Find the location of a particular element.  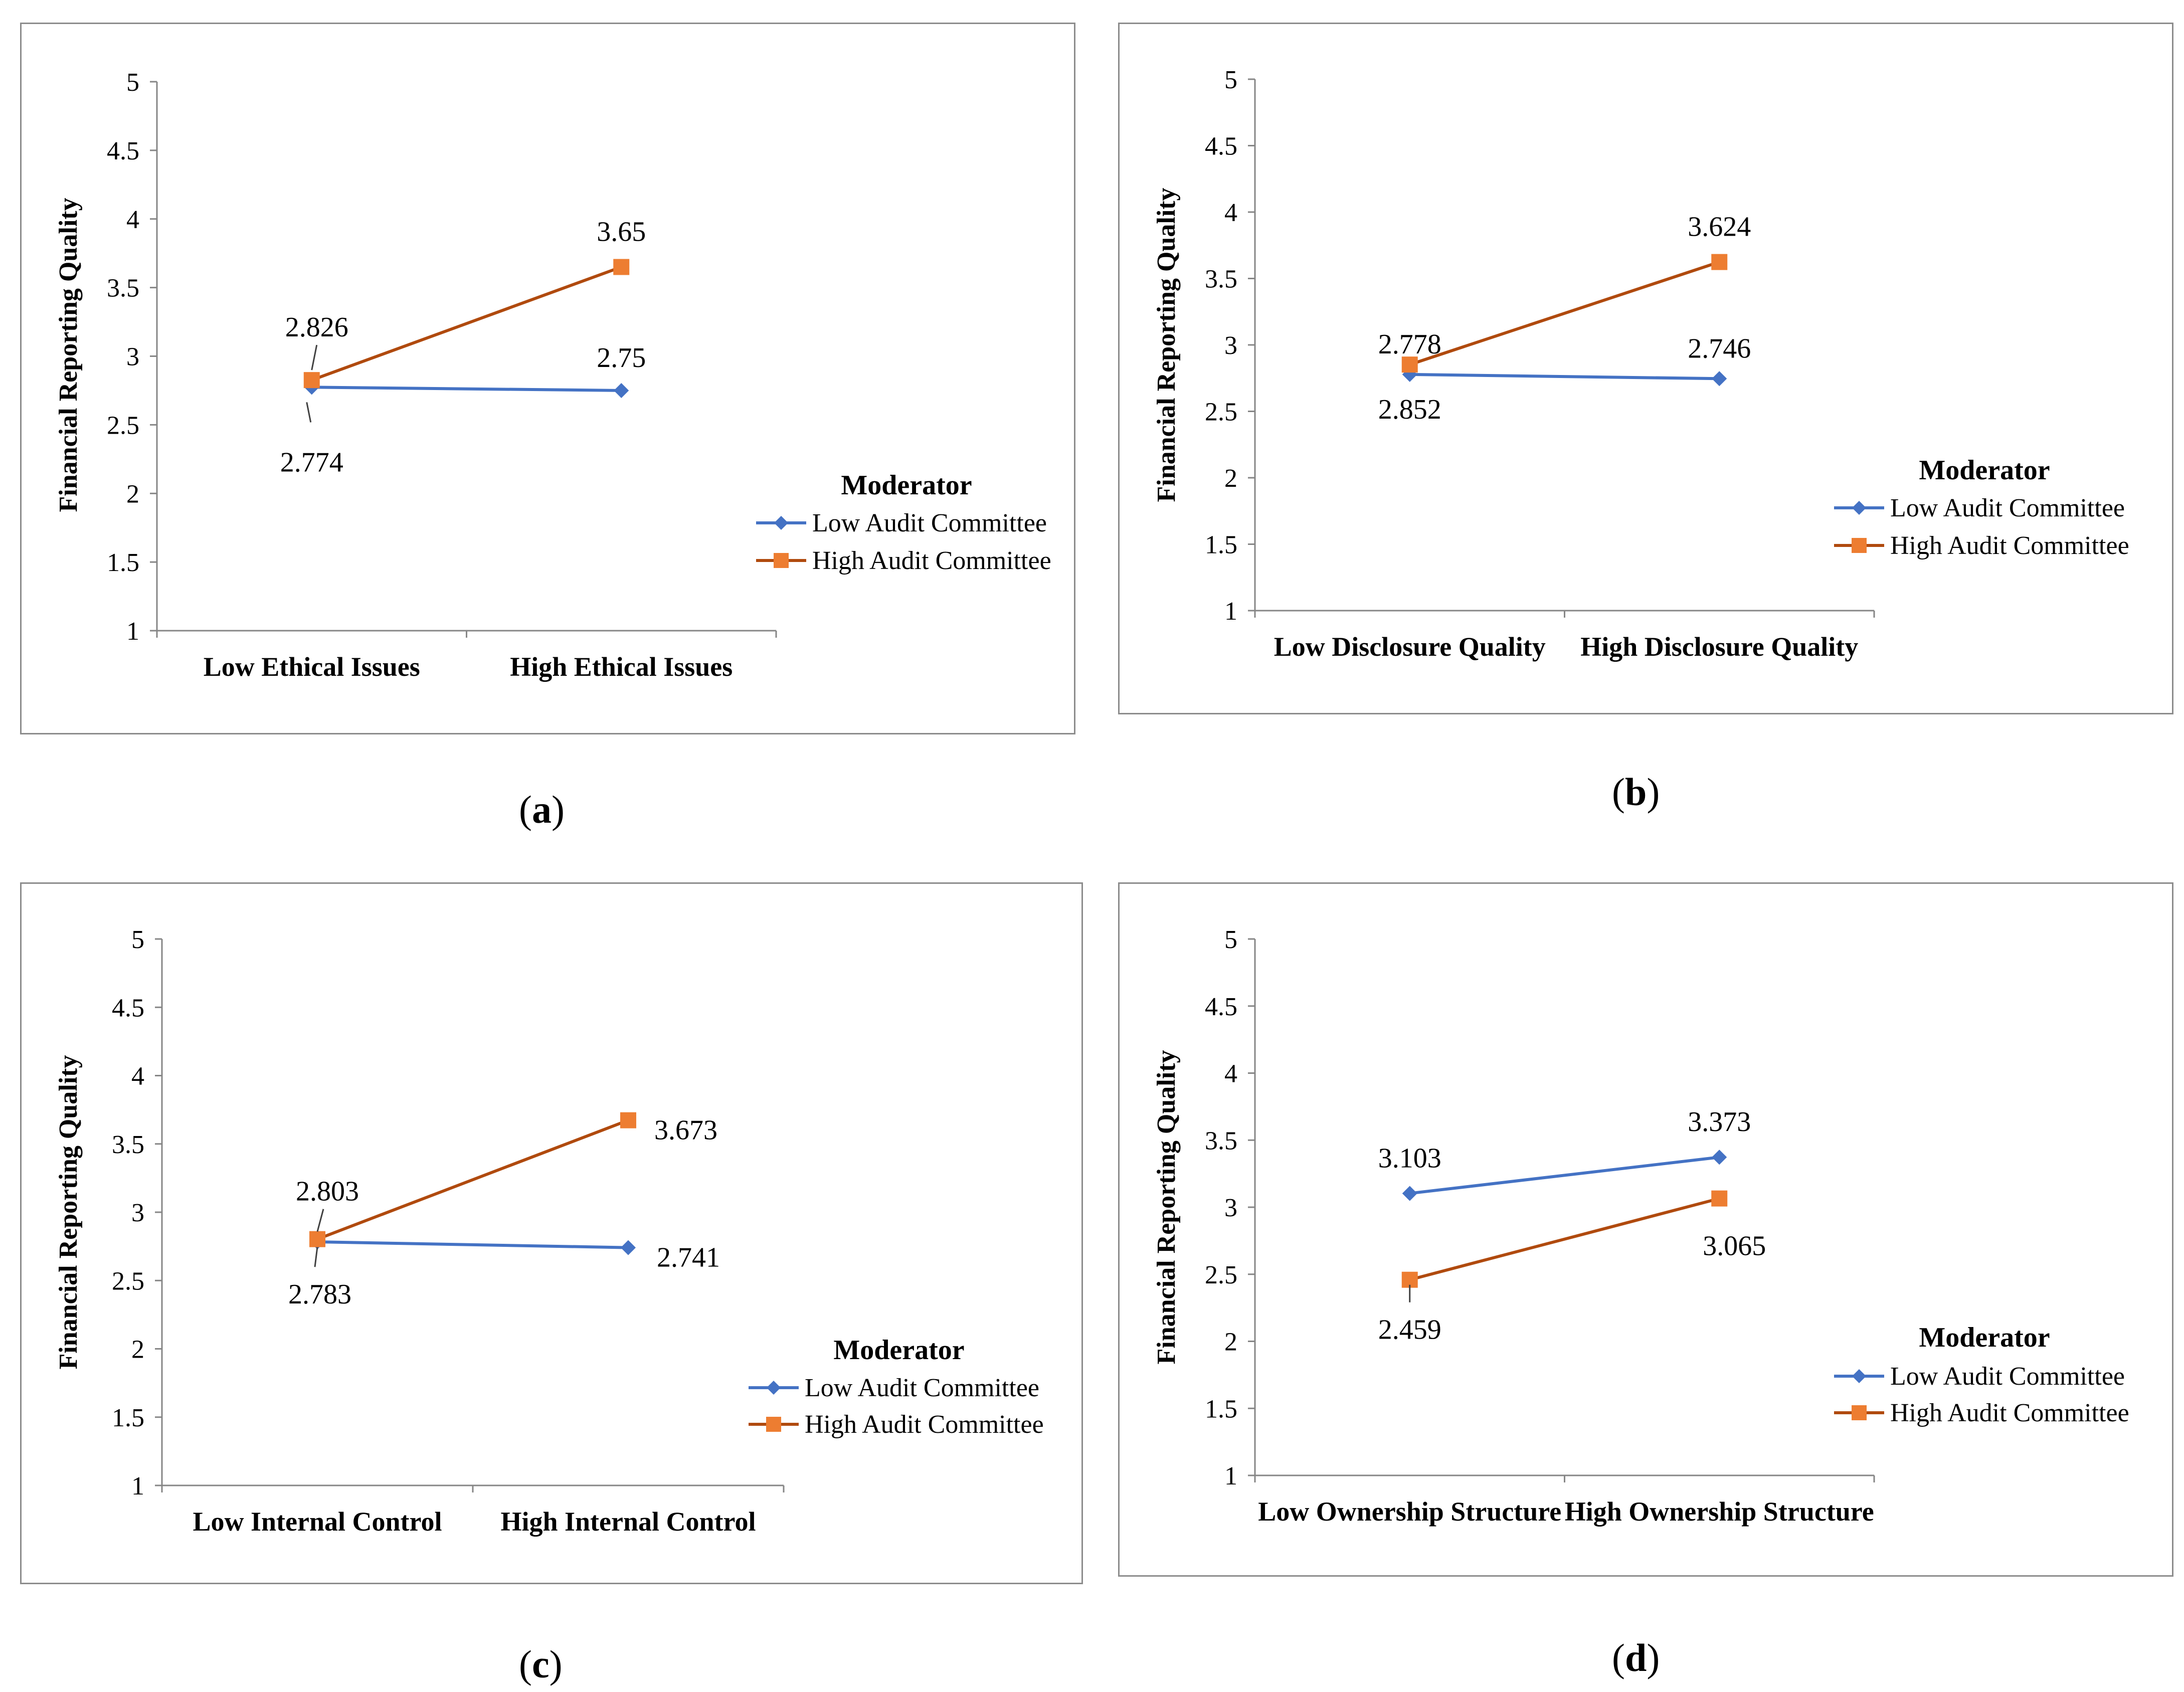

y-tick-label: 3.5 is located at coordinates (123, 288).